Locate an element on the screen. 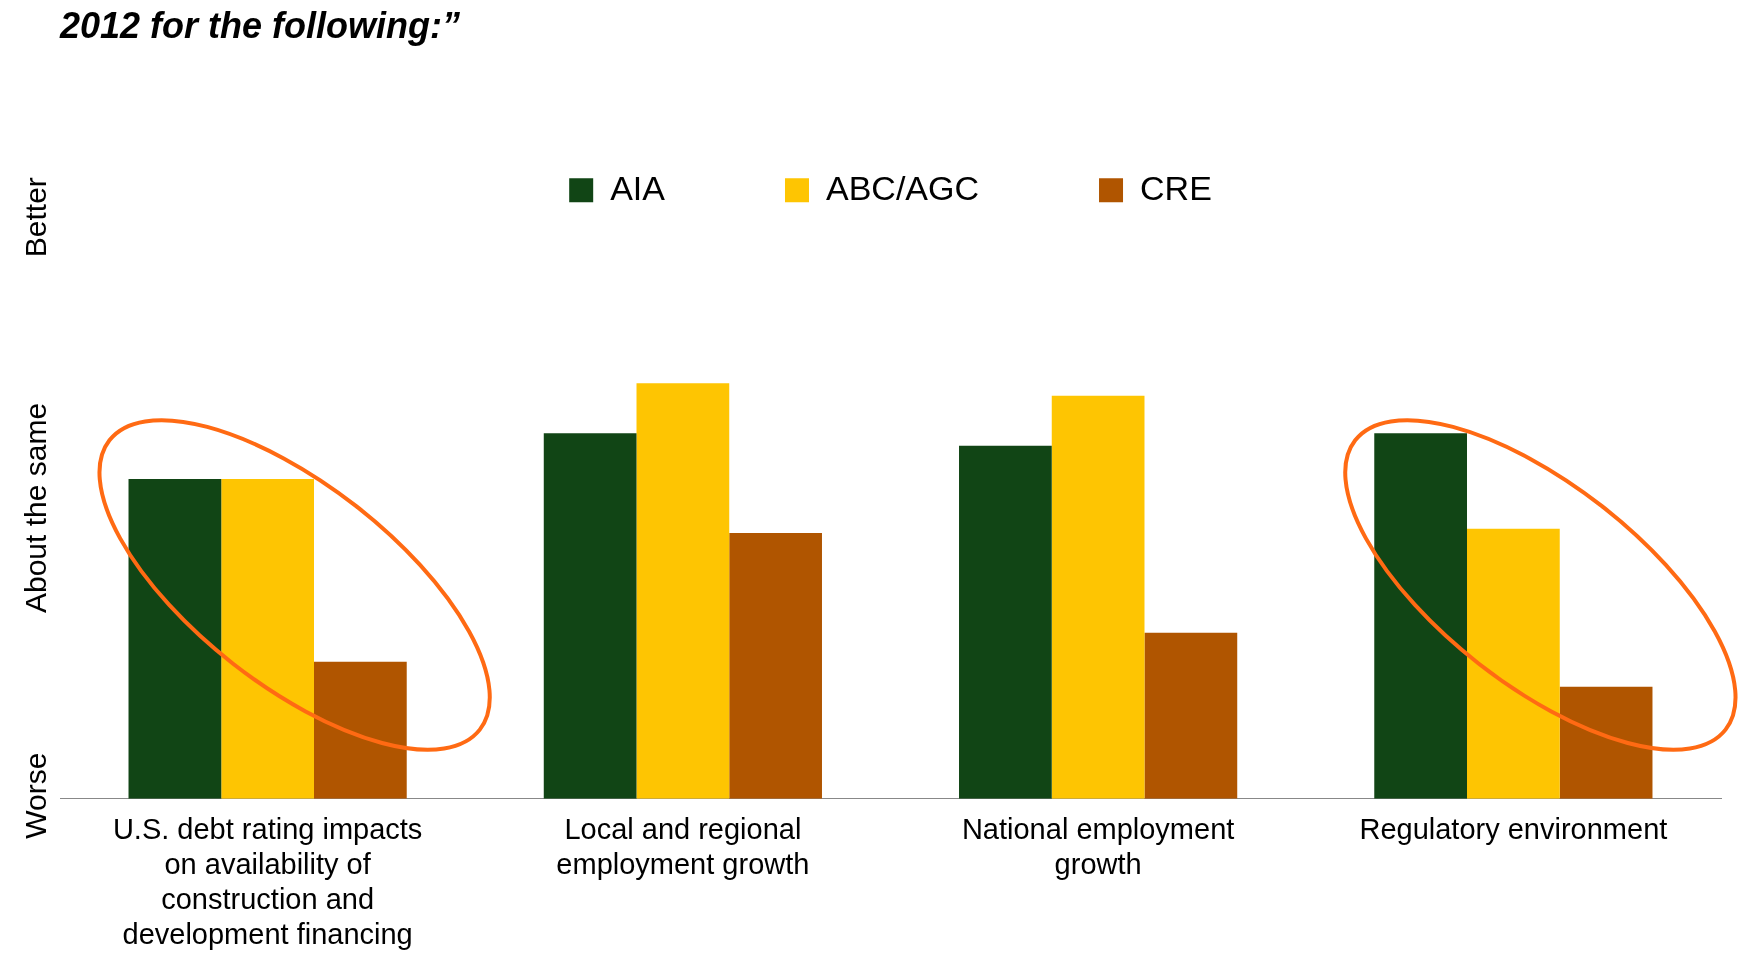  chart-title: 2012 for the following:” is located at coordinates (260, 25).